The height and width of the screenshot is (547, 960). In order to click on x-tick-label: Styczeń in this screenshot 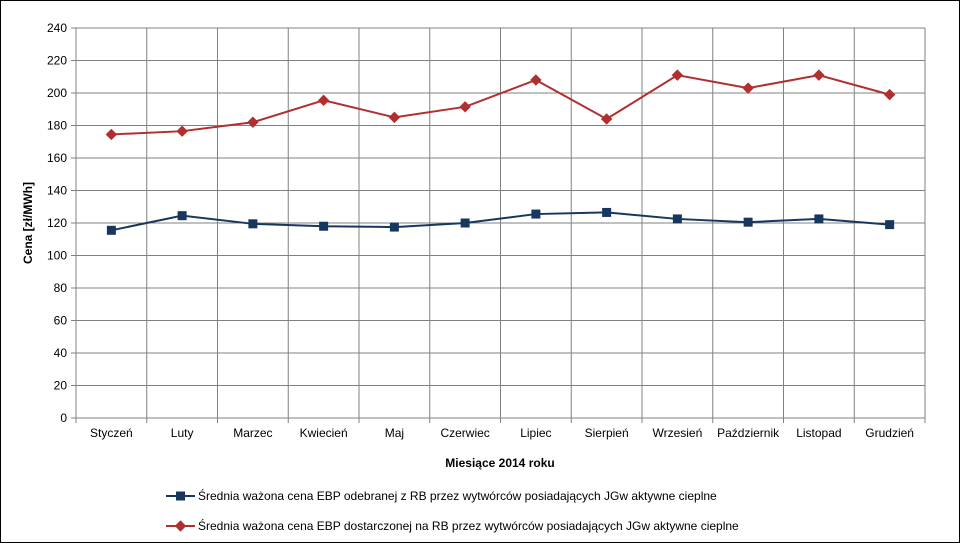, I will do `click(111, 433)`.